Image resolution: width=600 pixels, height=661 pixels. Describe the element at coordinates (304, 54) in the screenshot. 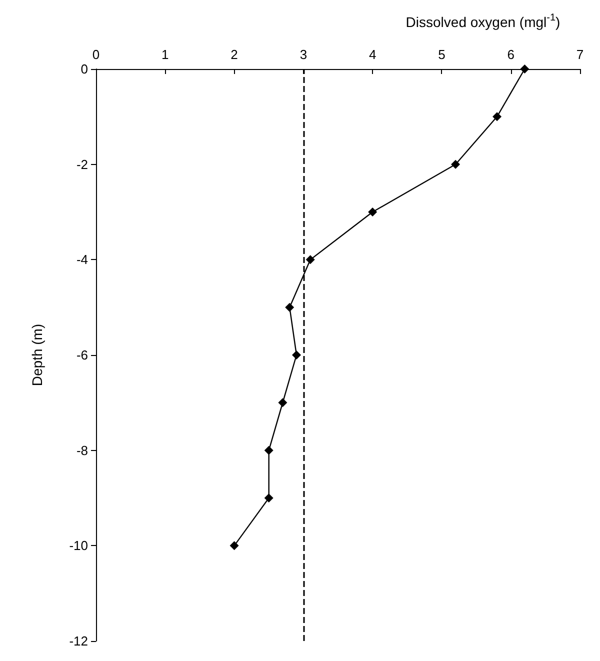

I see `x-tick-label: 3` at that location.